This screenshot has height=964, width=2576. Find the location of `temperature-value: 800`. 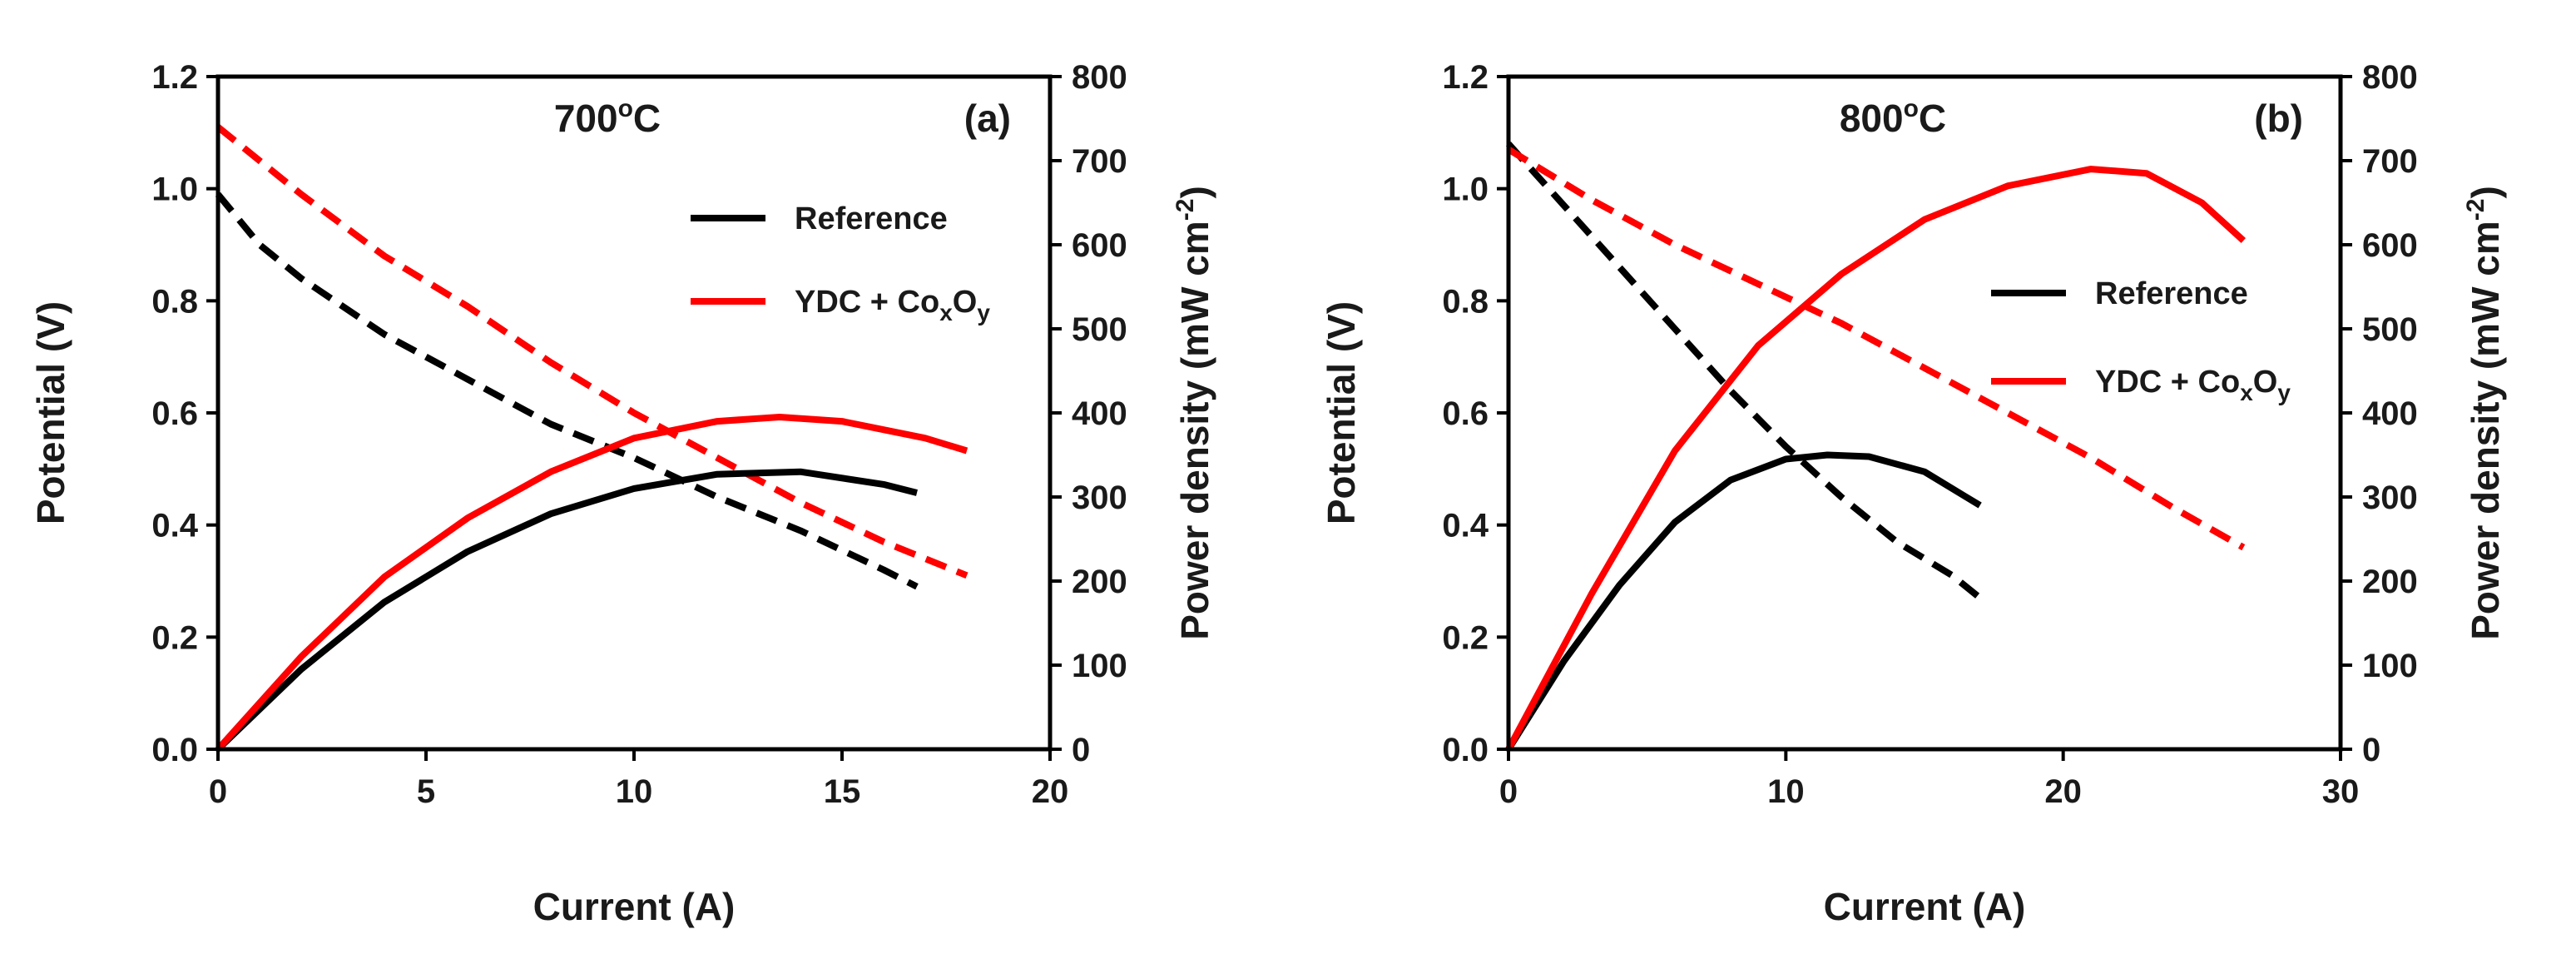

temperature-value: 800 is located at coordinates (1872, 118).